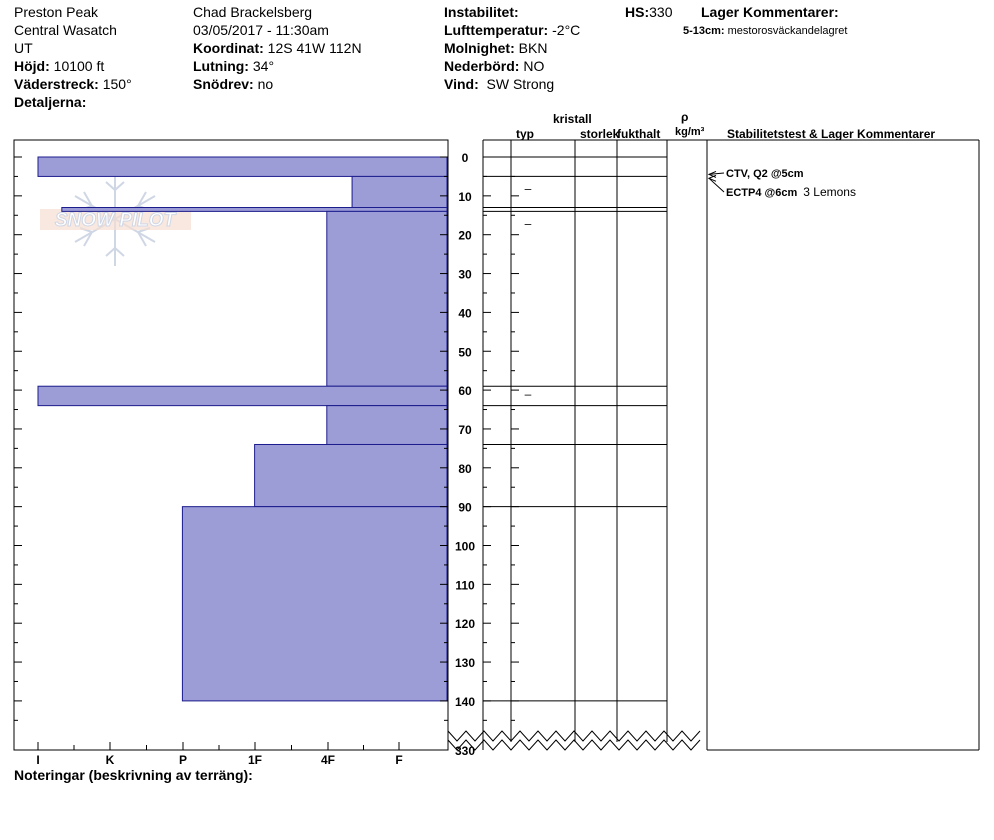 The height and width of the screenshot is (840, 994). What do you see at coordinates (255, 760) in the screenshot?
I see `hardness-tick-label: 1F` at bounding box center [255, 760].